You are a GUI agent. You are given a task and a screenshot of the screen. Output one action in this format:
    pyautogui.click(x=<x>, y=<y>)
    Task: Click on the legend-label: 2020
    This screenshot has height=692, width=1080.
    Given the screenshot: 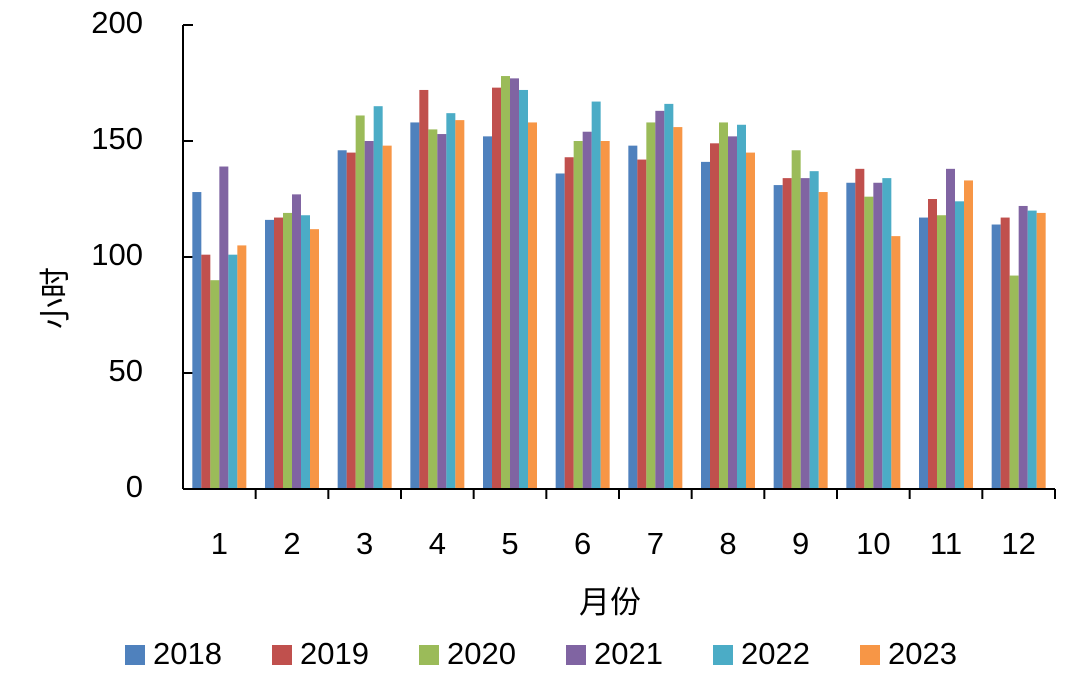 What is the action you would take?
    pyautogui.click(x=481, y=653)
    